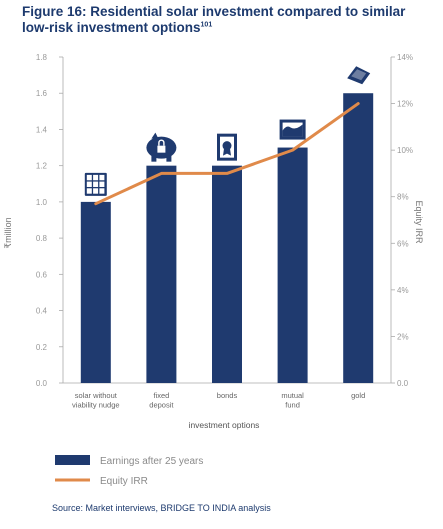 The width and height of the screenshot is (443, 529). Describe the element at coordinates (42, 238) in the screenshot. I see `y-tick-label: 0.8` at that location.